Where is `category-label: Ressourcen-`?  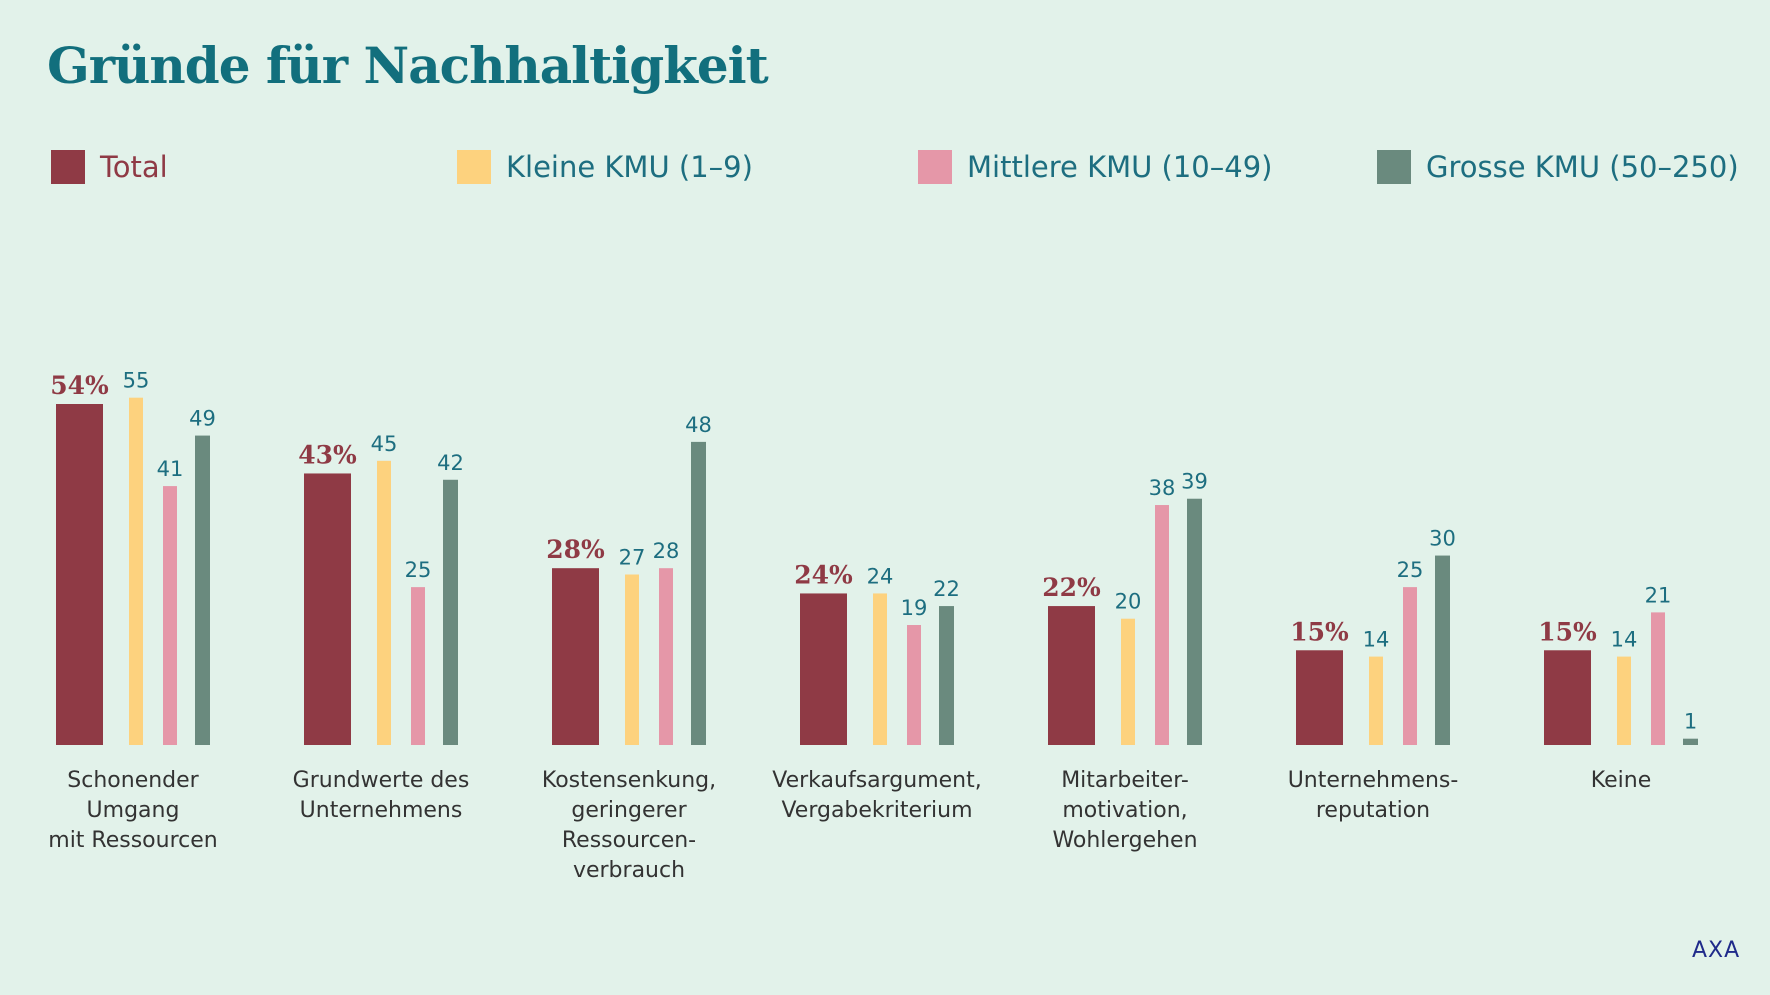 category-label: Ressourcen- is located at coordinates (629, 840).